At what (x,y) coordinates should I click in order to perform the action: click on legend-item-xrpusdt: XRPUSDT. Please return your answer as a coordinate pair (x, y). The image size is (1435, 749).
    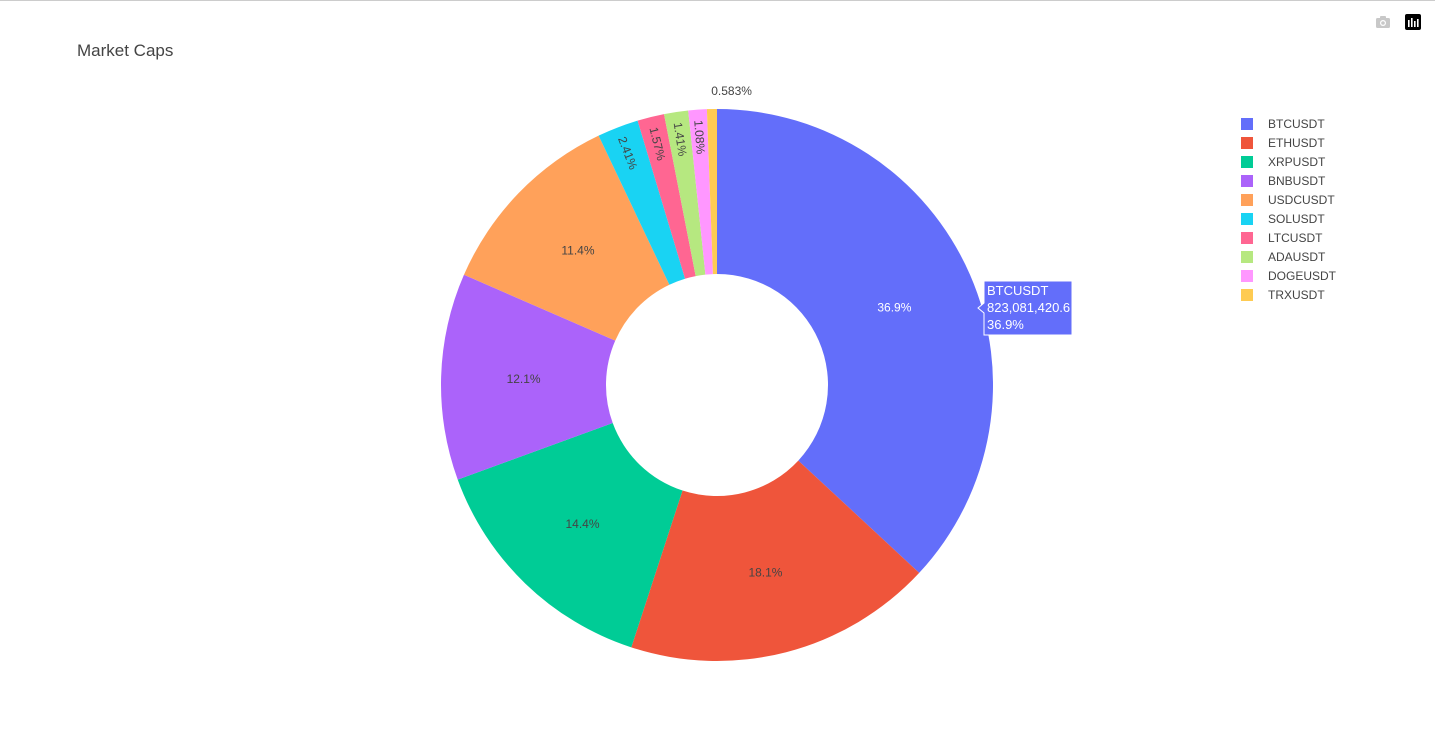
    Looking at the image, I should click on (1288, 161).